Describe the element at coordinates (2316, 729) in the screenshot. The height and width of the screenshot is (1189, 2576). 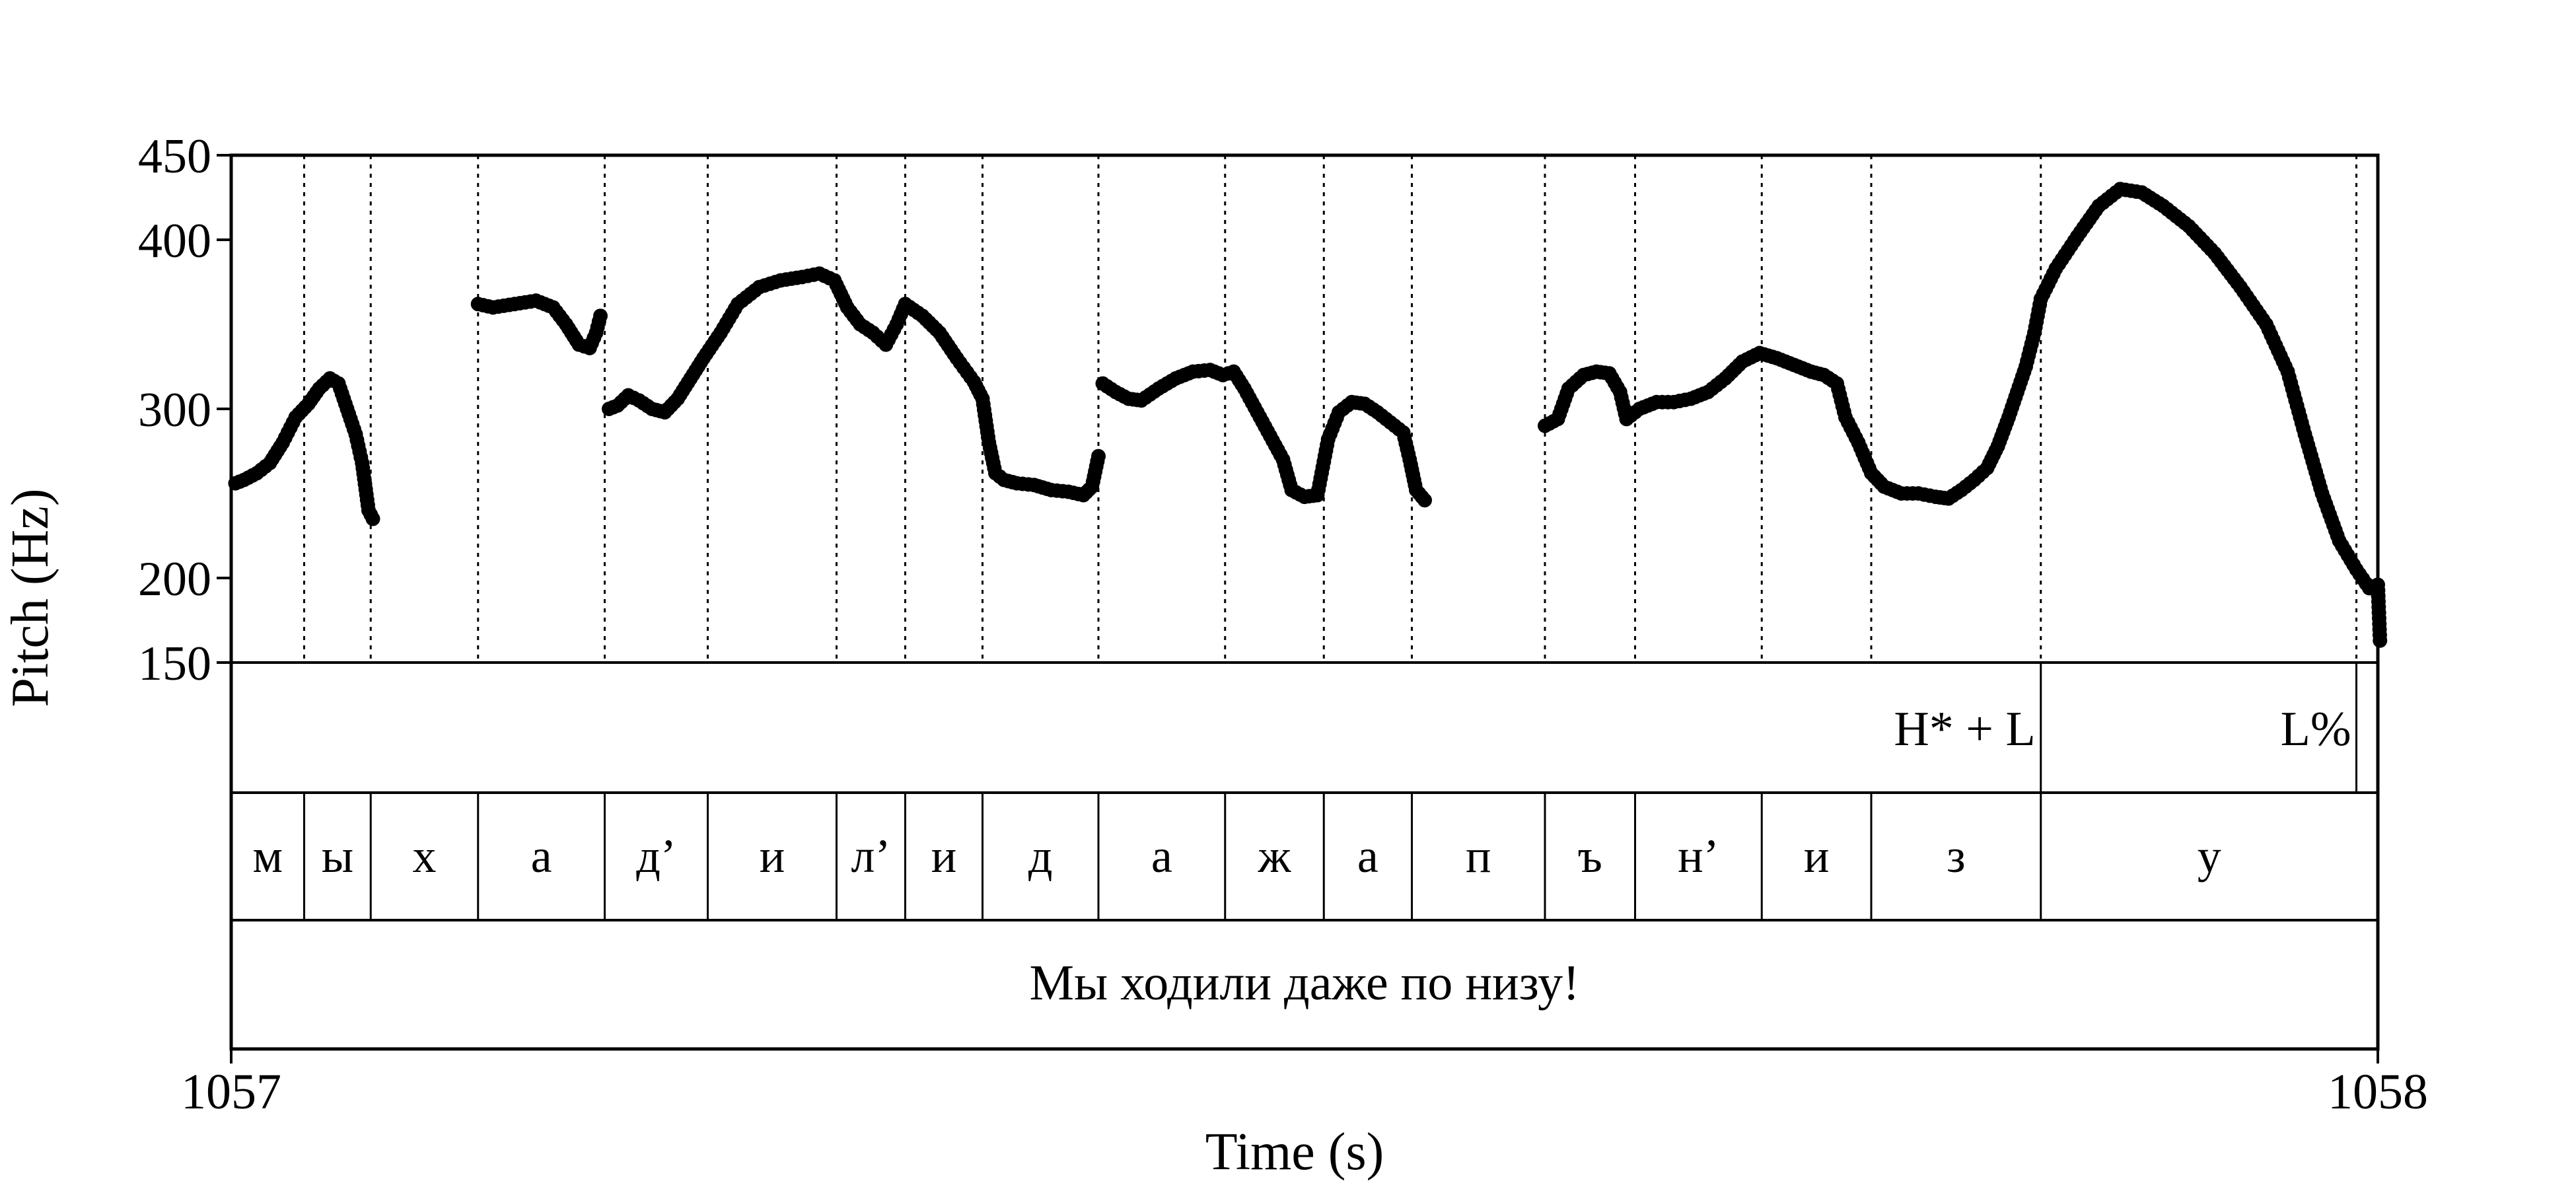
I see `tone-label: L%` at that location.